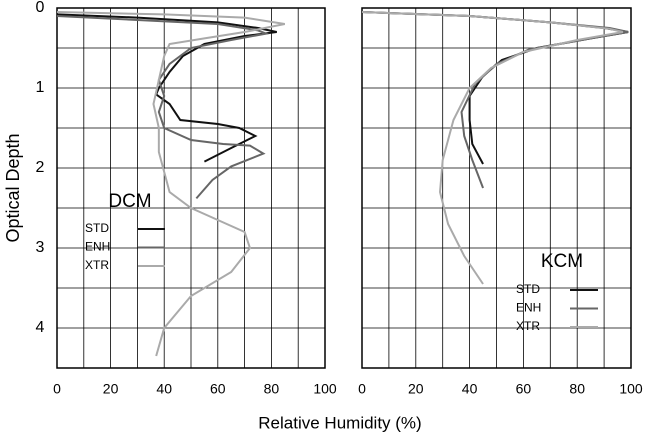  What do you see at coordinates (562, 261) in the screenshot?
I see `legend-title: KCM` at bounding box center [562, 261].